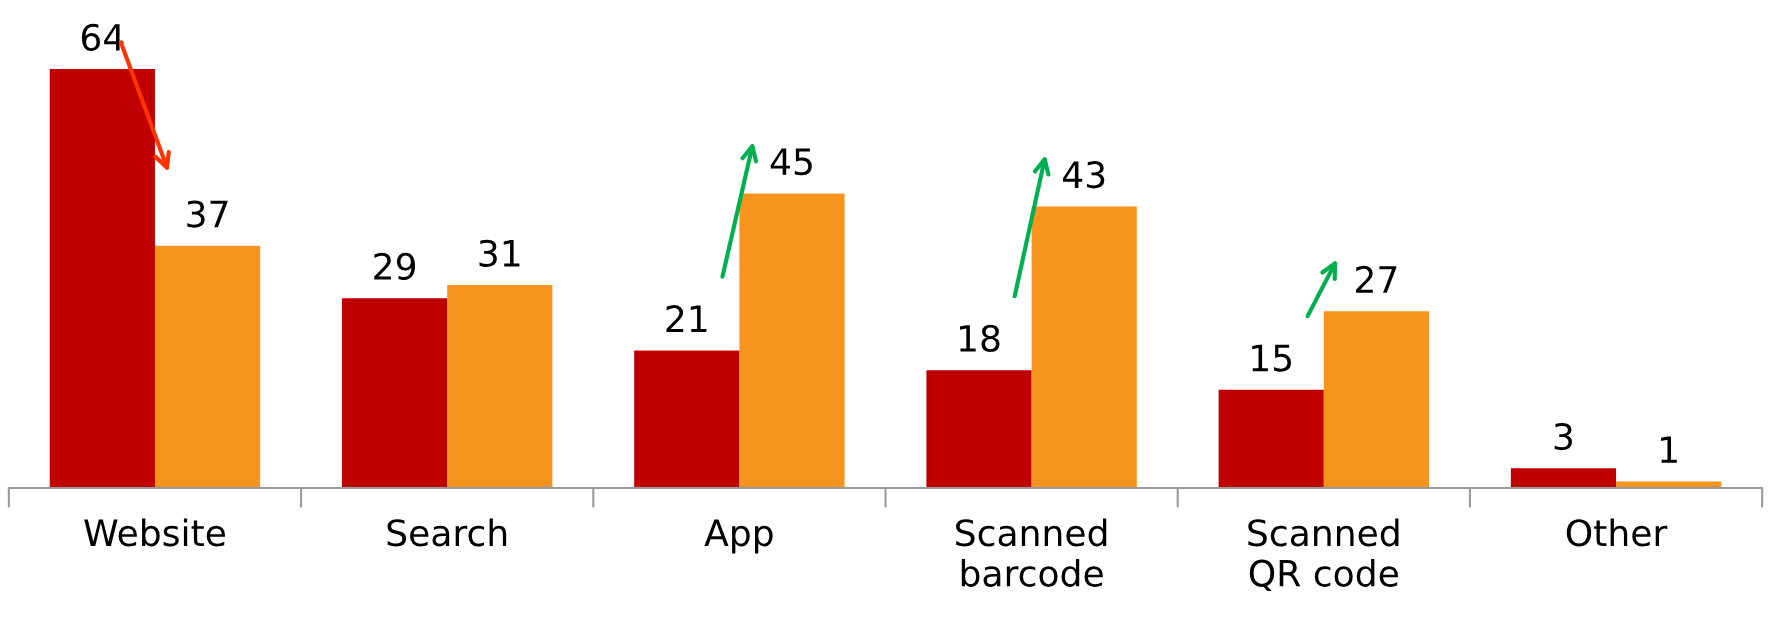  I want to click on data-label: 37, so click(207, 214).